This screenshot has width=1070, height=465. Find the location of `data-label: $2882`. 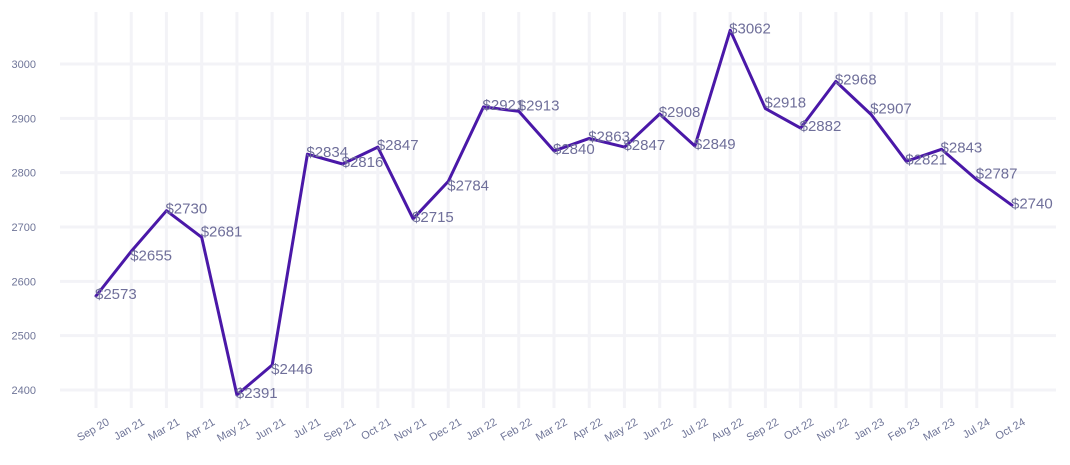

data-label: $2882 is located at coordinates (821, 126).